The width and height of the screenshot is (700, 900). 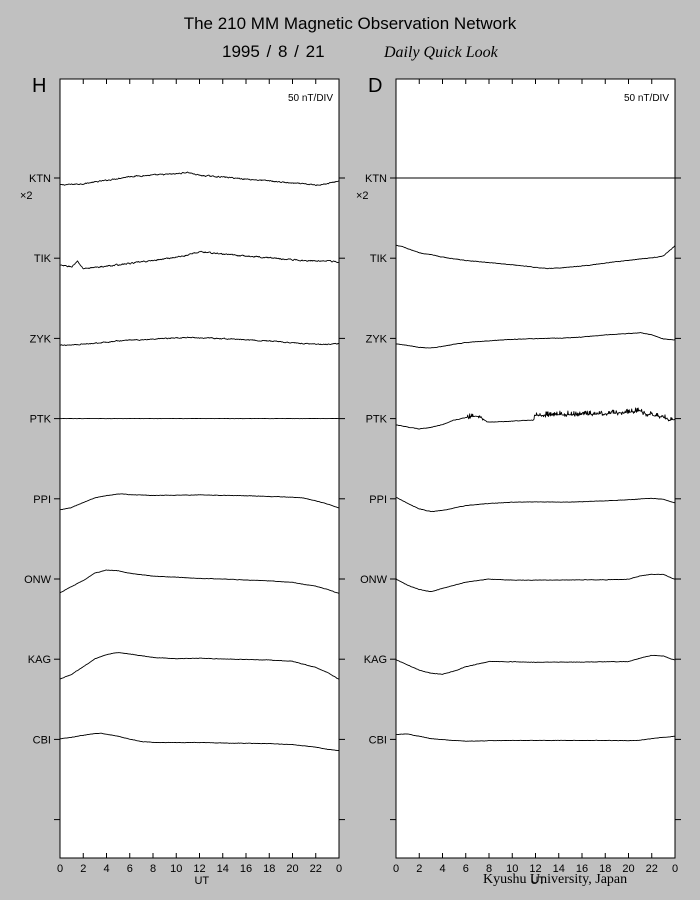 What do you see at coordinates (375, 86) in the screenshot?
I see `panel-label: D` at bounding box center [375, 86].